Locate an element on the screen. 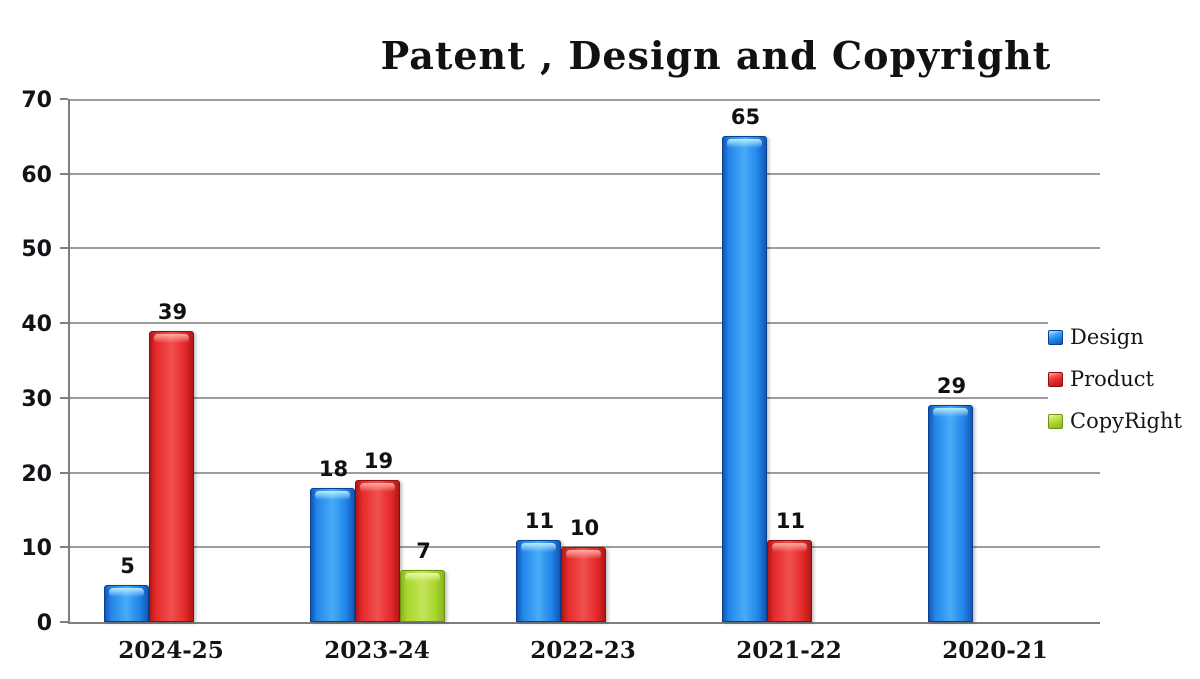 This screenshot has height=679, width=1200. y-axis-label-20: 20 is located at coordinates (36, 474).